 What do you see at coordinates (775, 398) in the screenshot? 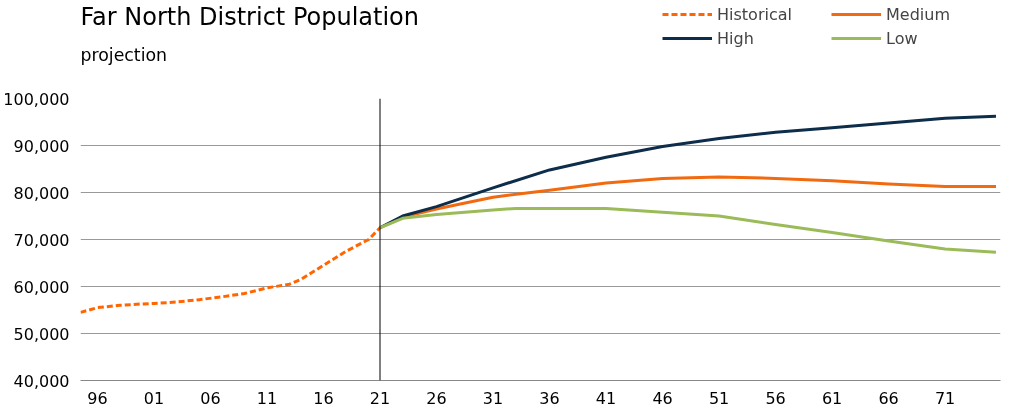
I see `x-tick-label: 56` at bounding box center [775, 398].